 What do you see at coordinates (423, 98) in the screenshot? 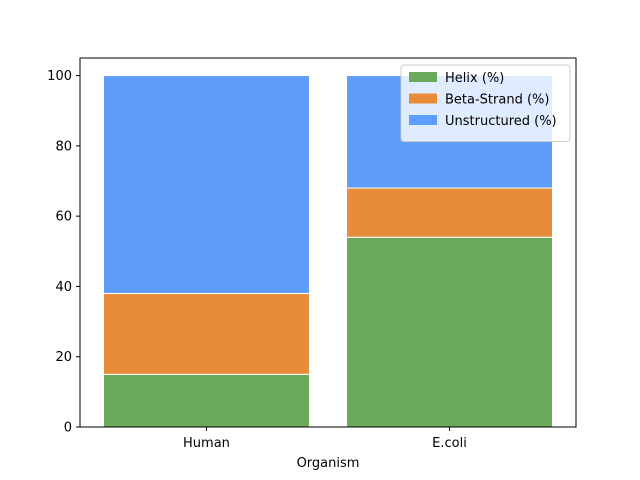
I see `legend-swatch-beta-strand` at bounding box center [423, 98].